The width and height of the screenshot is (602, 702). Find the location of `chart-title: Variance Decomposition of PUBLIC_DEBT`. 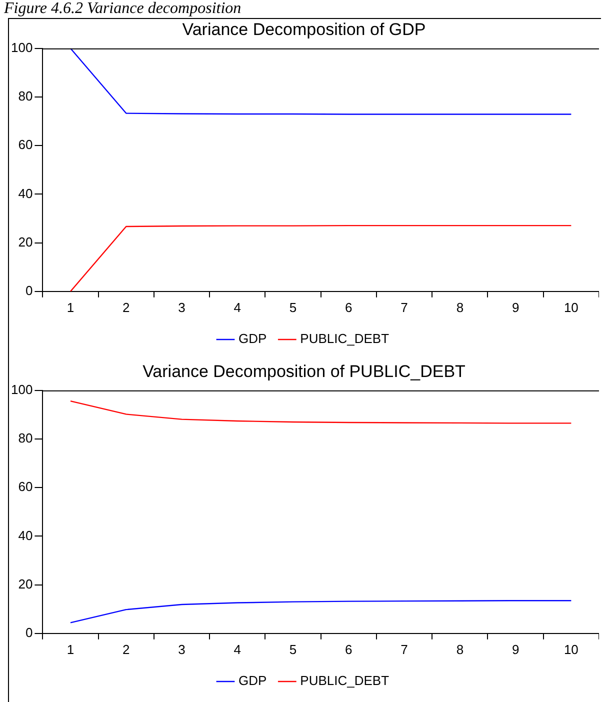

chart-title: Variance Decomposition of PUBLIC_DEBT is located at coordinates (304, 371).